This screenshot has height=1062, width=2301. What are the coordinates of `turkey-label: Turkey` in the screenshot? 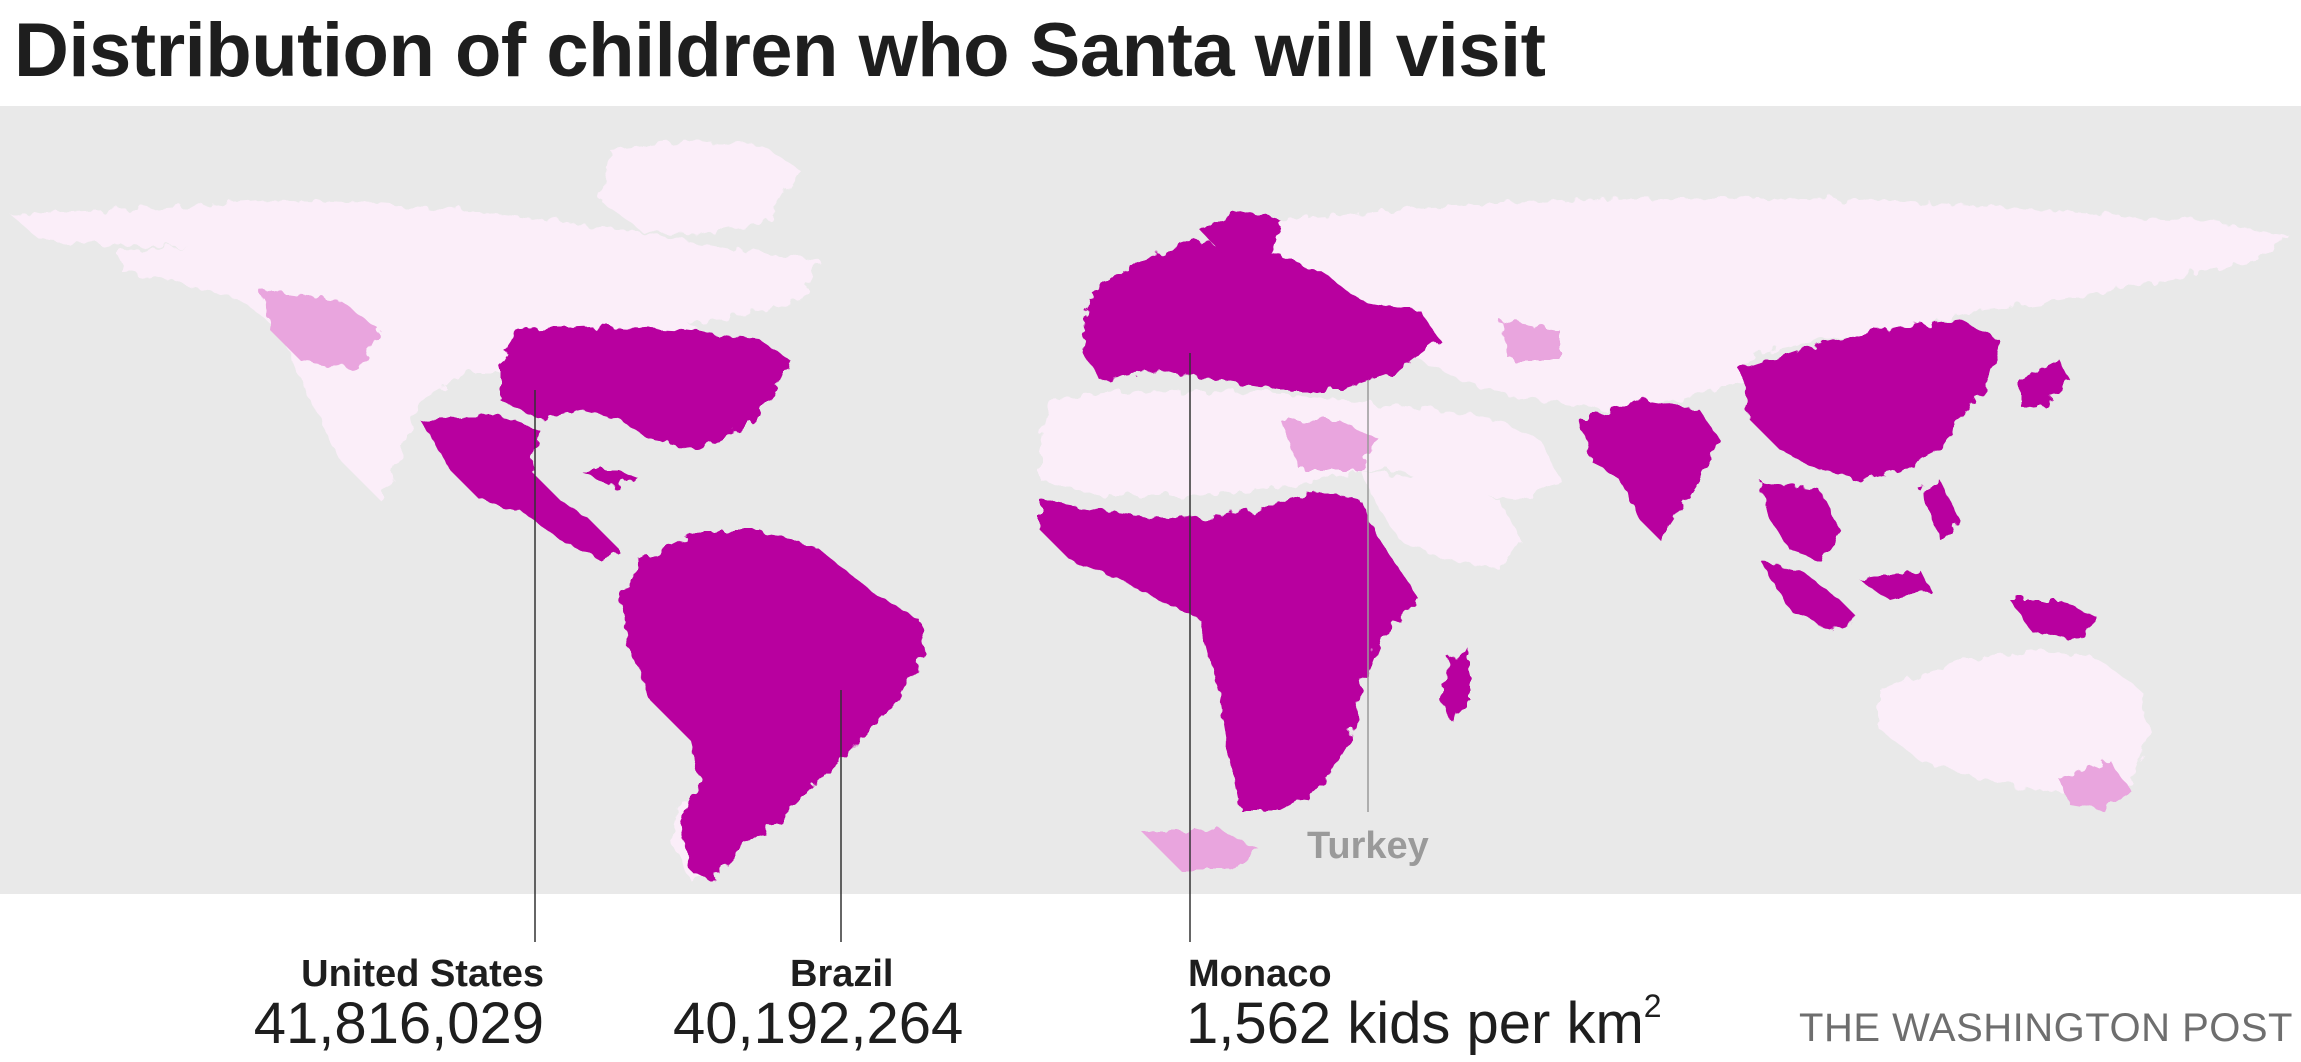 It's located at (1368, 846).